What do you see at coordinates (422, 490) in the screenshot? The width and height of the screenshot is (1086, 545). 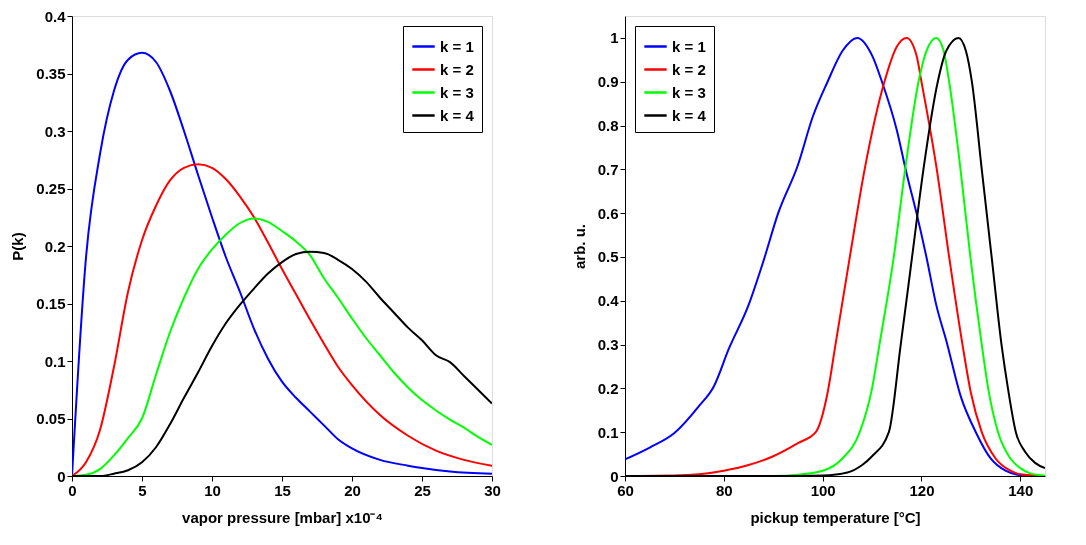 I see `x-tick-label: 25` at bounding box center [422, 490].